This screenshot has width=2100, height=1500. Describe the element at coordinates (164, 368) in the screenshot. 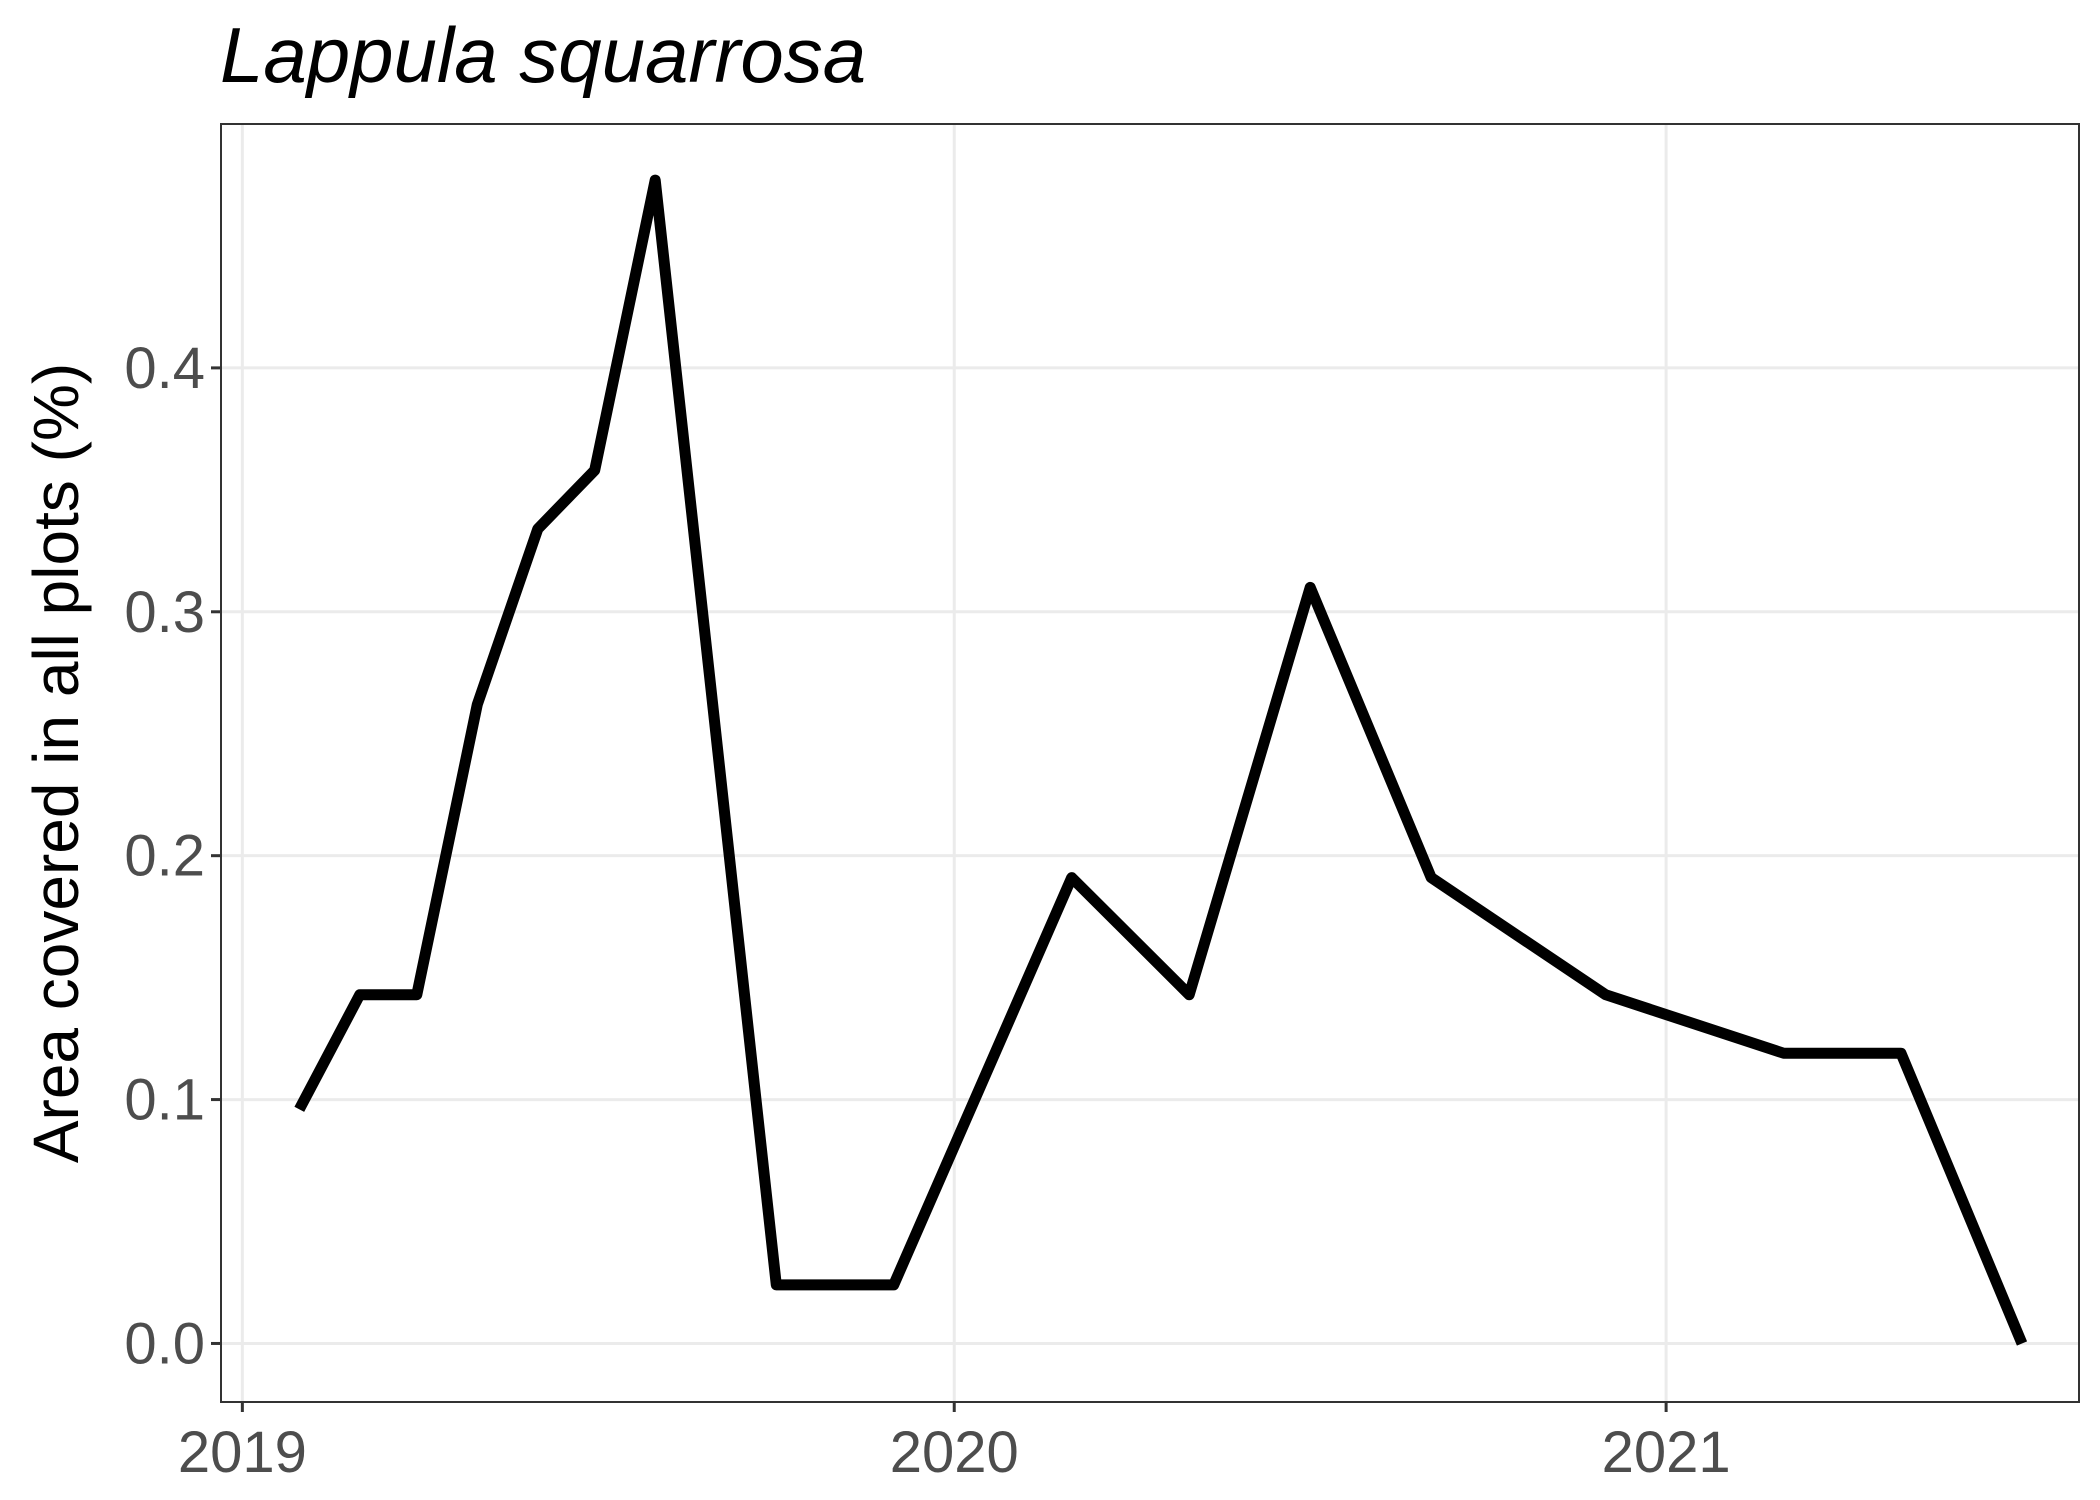

I see `y-tick-label-4: 0.4` at that location.